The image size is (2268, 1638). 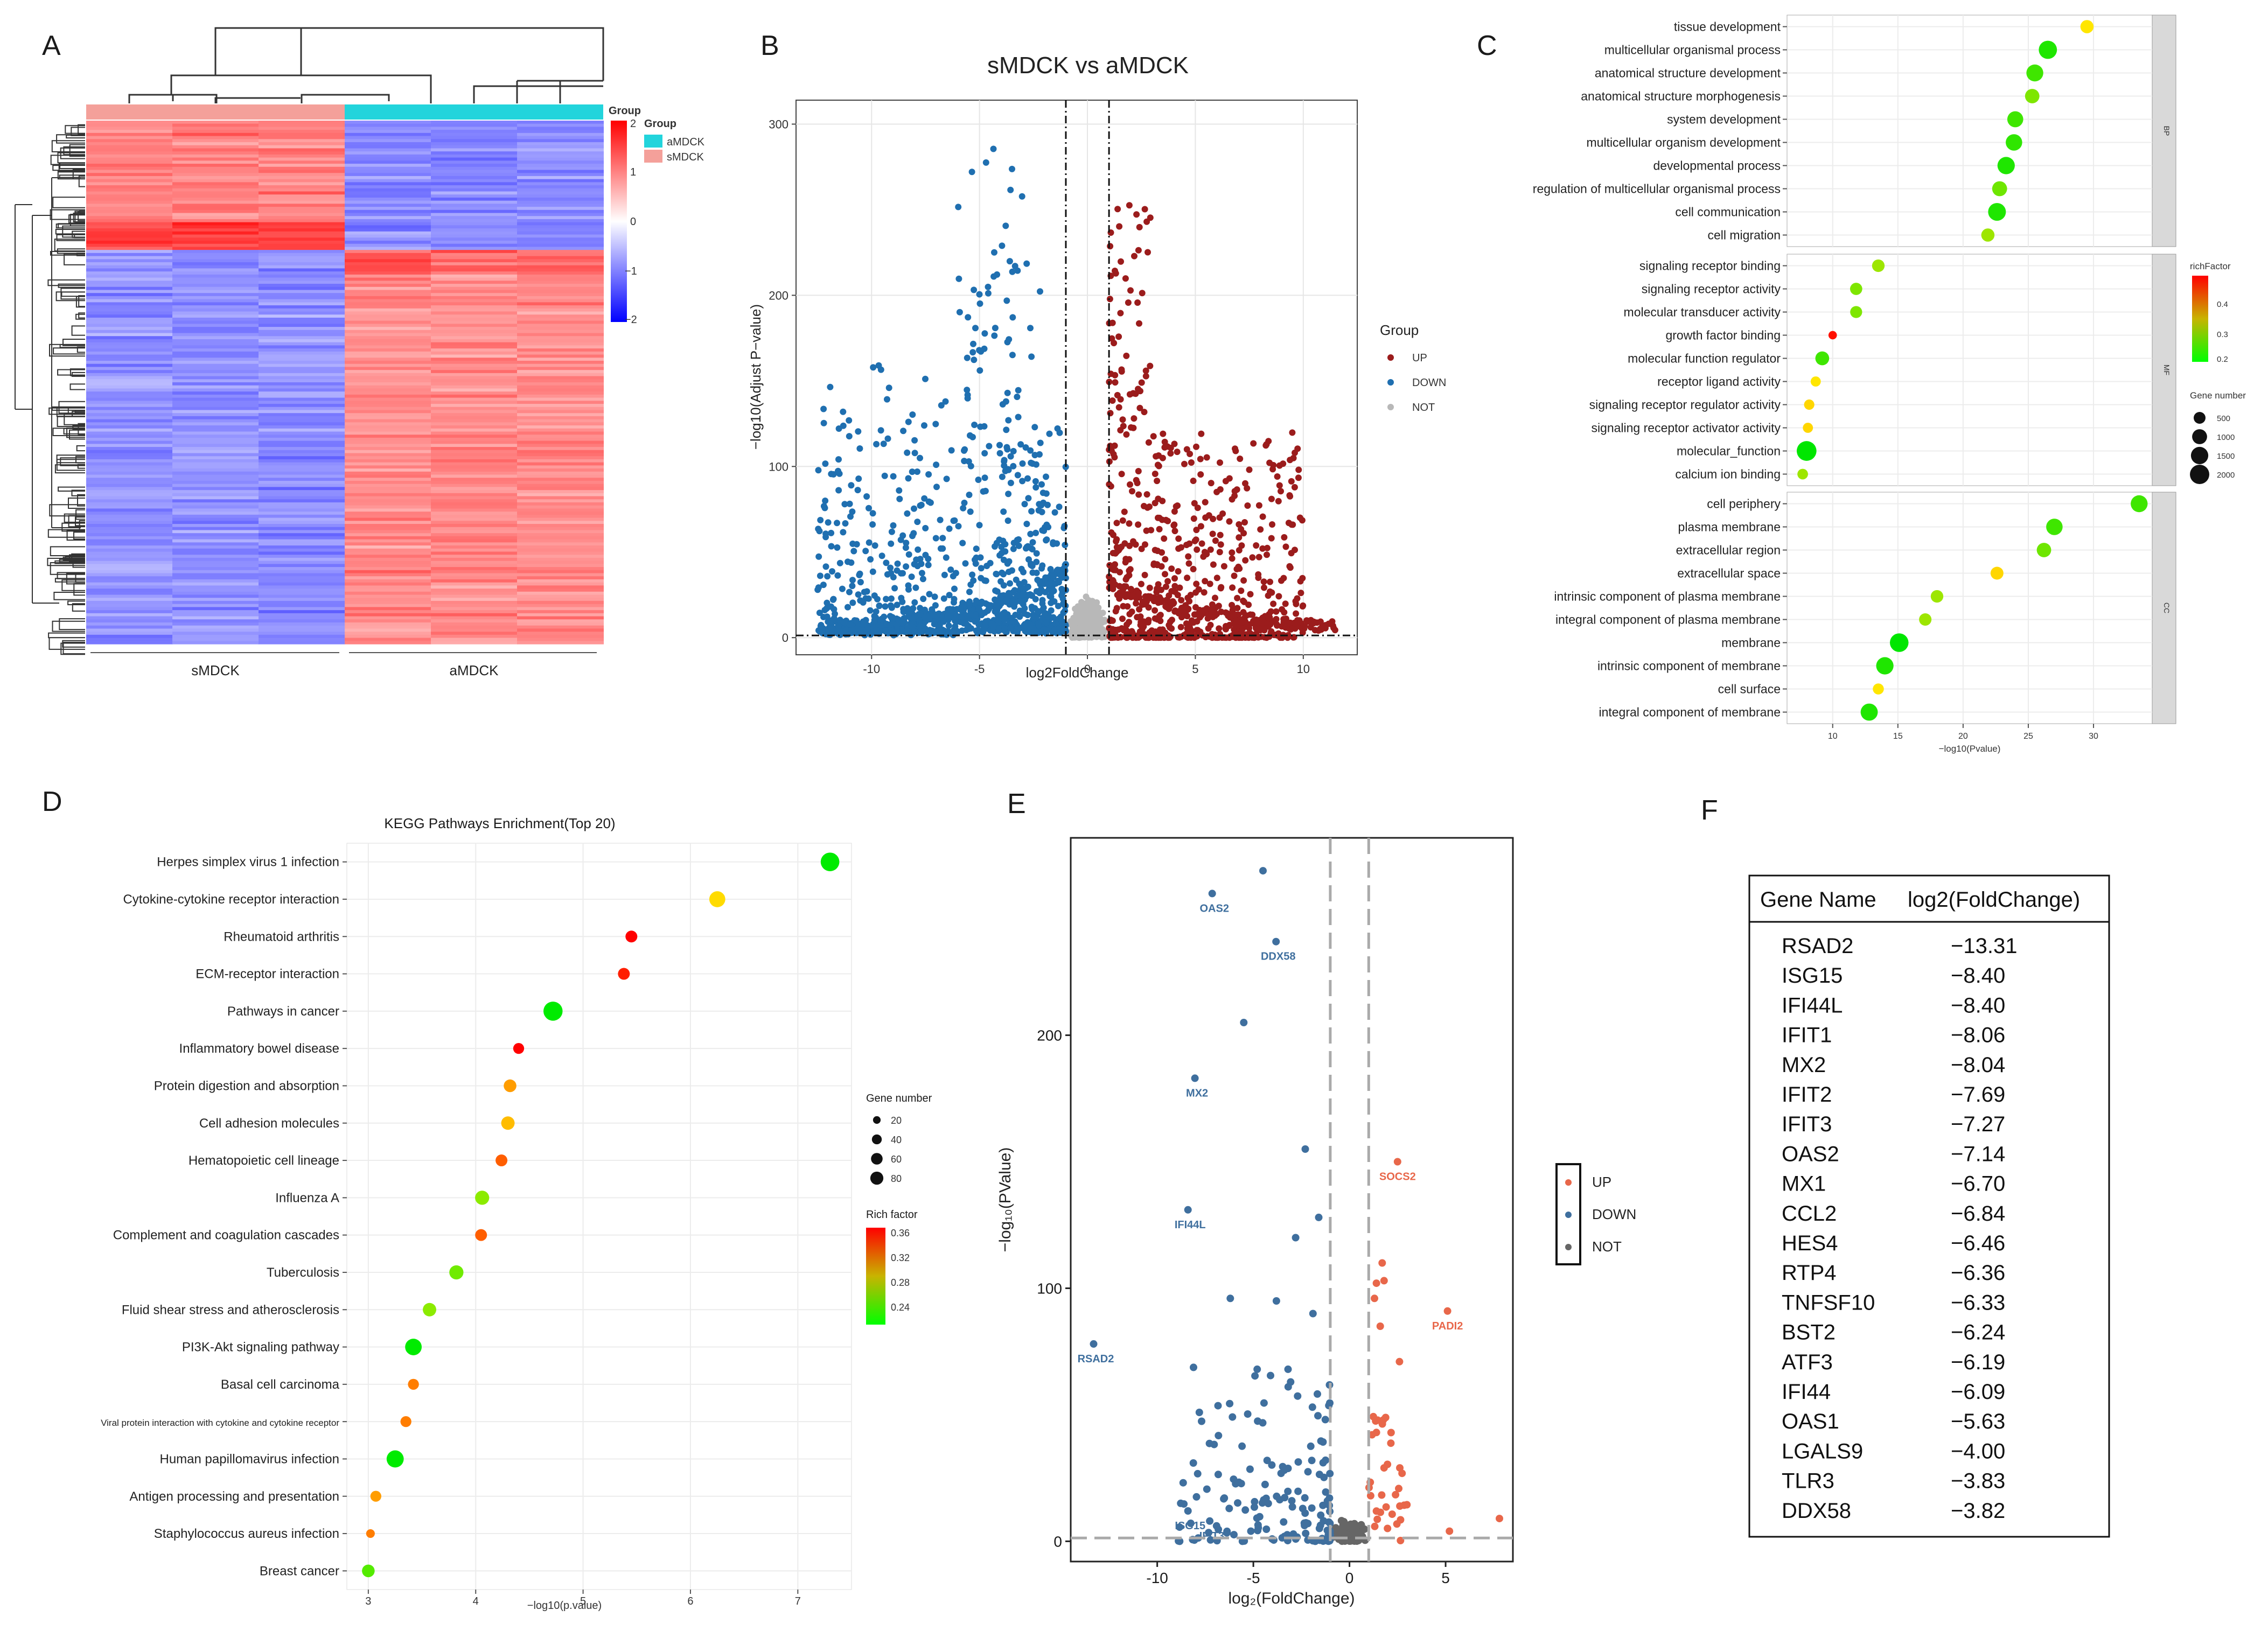 I want to click on point-label: IFI44L, so click(x=1190, y=1225).